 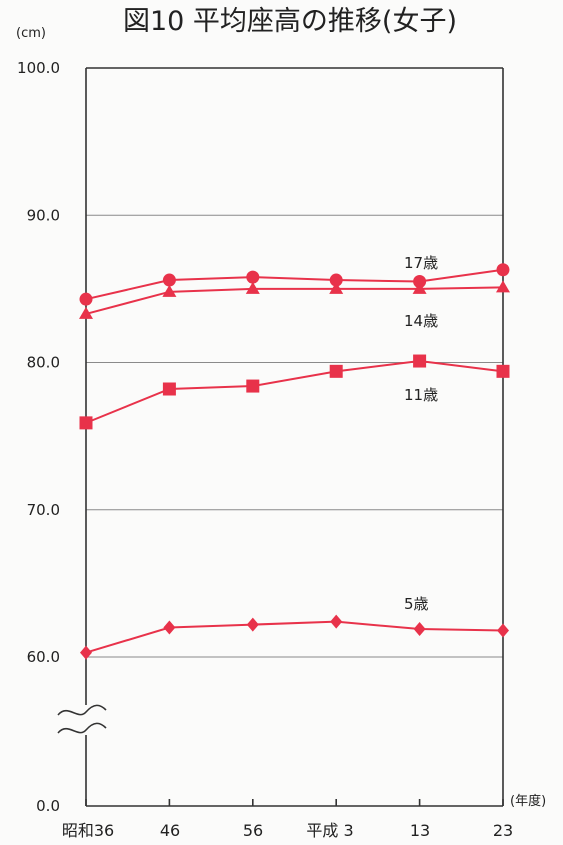 I want to click on x-tick-label: 46, so click(x=170, y=830).